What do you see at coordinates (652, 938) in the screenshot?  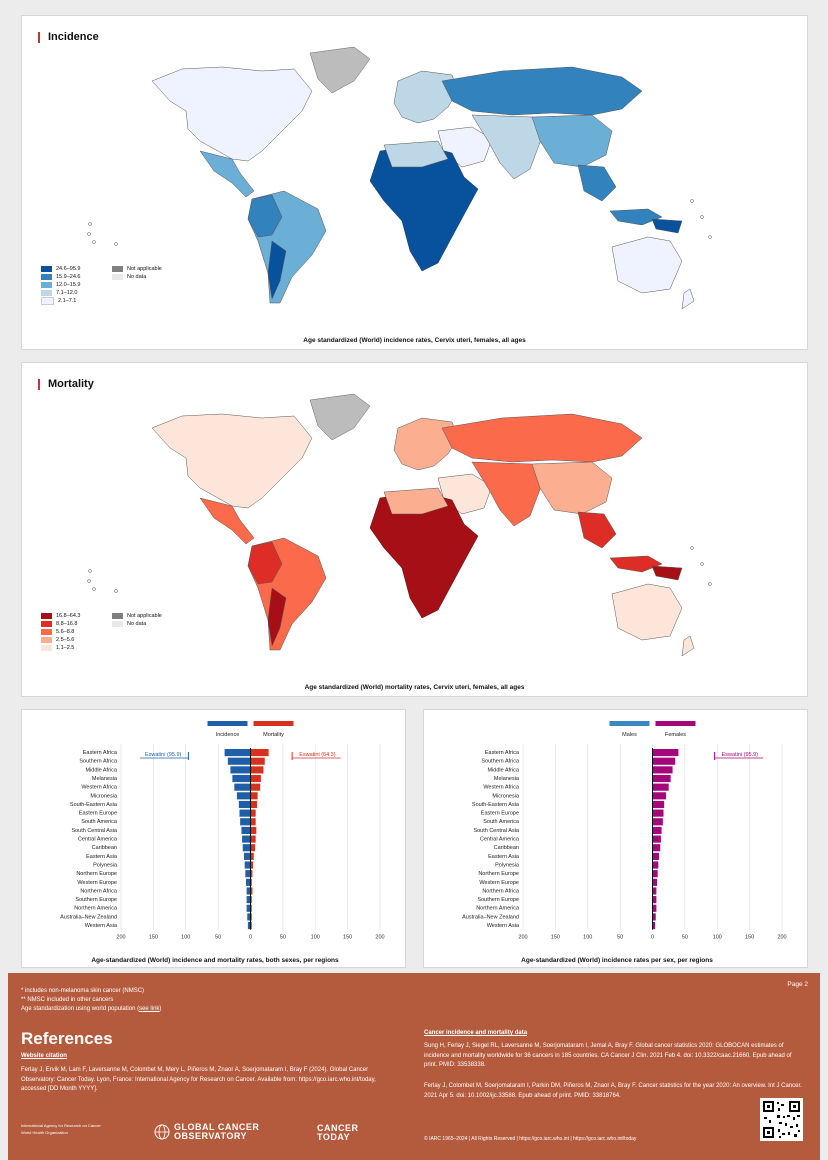 I see `x-tick-label: 0` at bounding box center [652, 938].